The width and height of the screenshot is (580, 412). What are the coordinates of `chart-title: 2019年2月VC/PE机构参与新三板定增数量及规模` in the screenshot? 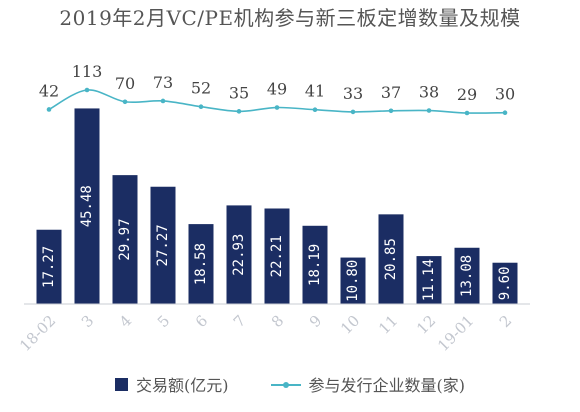 It's located at (290, 18).